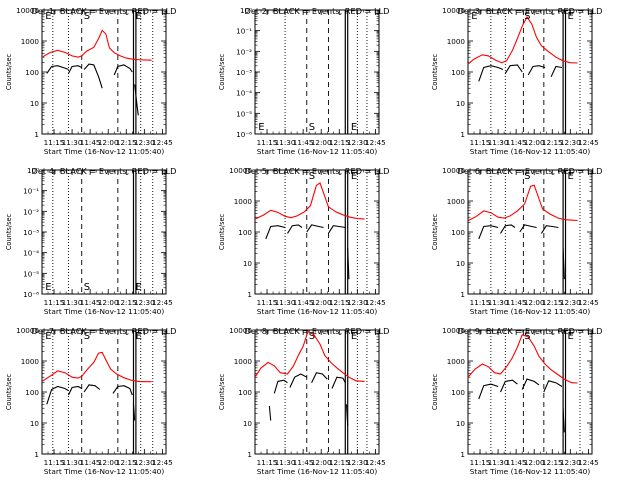 This screenshot has height=480, width=640. Describe the element at coordinates (244, 51) in the screenshot. I see `y-tick-label: 10⁻²` at that location.